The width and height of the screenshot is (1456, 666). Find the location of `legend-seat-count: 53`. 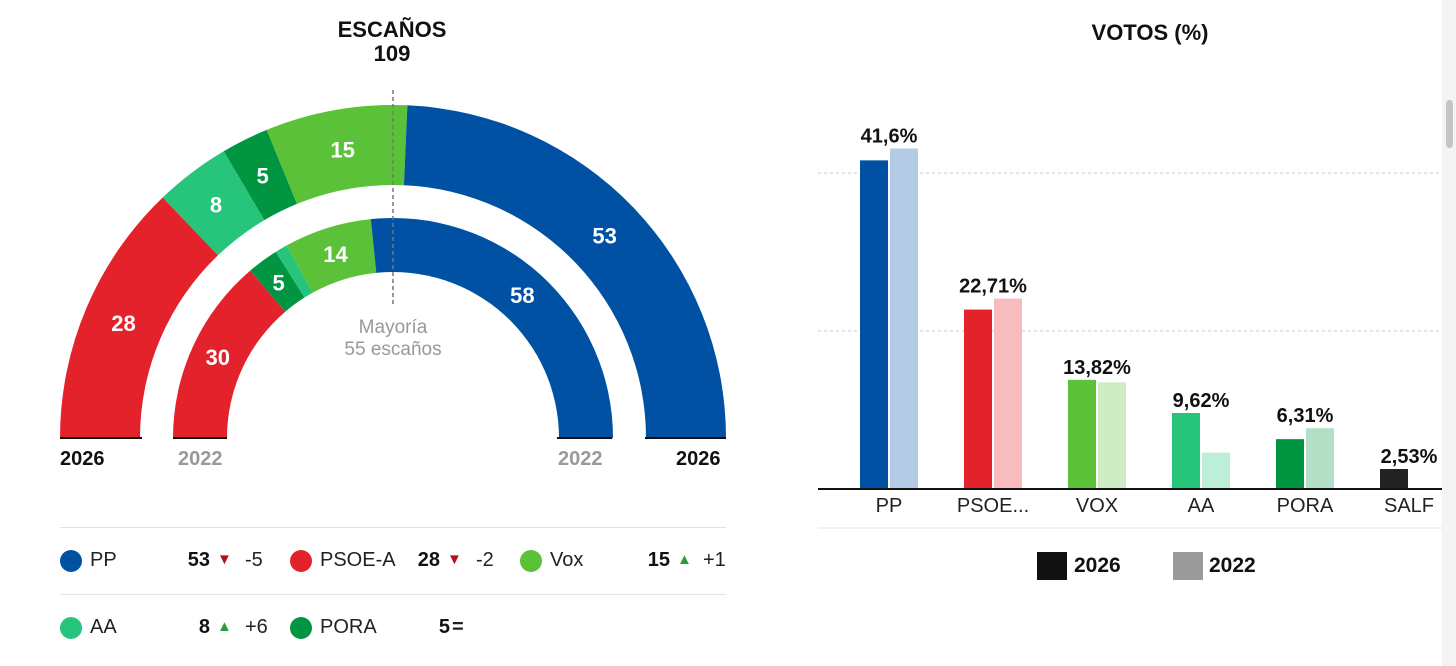

legend-seat-count: 53 is located at coordinates (198, 560).